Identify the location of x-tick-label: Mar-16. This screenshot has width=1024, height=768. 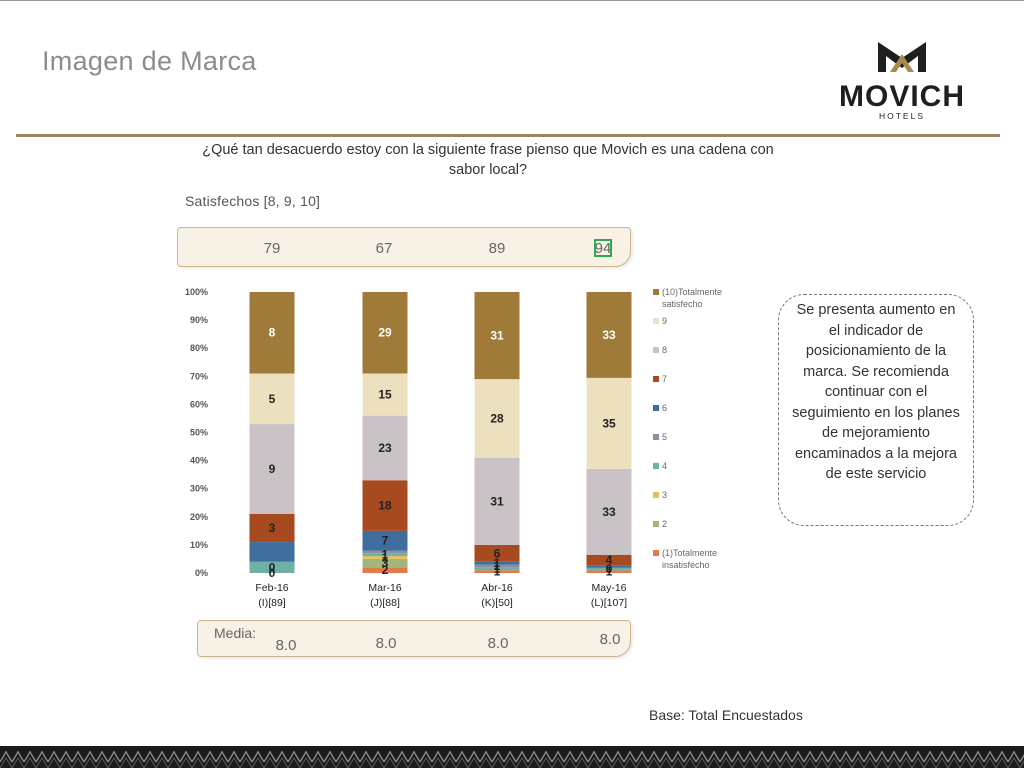
(384, 588).